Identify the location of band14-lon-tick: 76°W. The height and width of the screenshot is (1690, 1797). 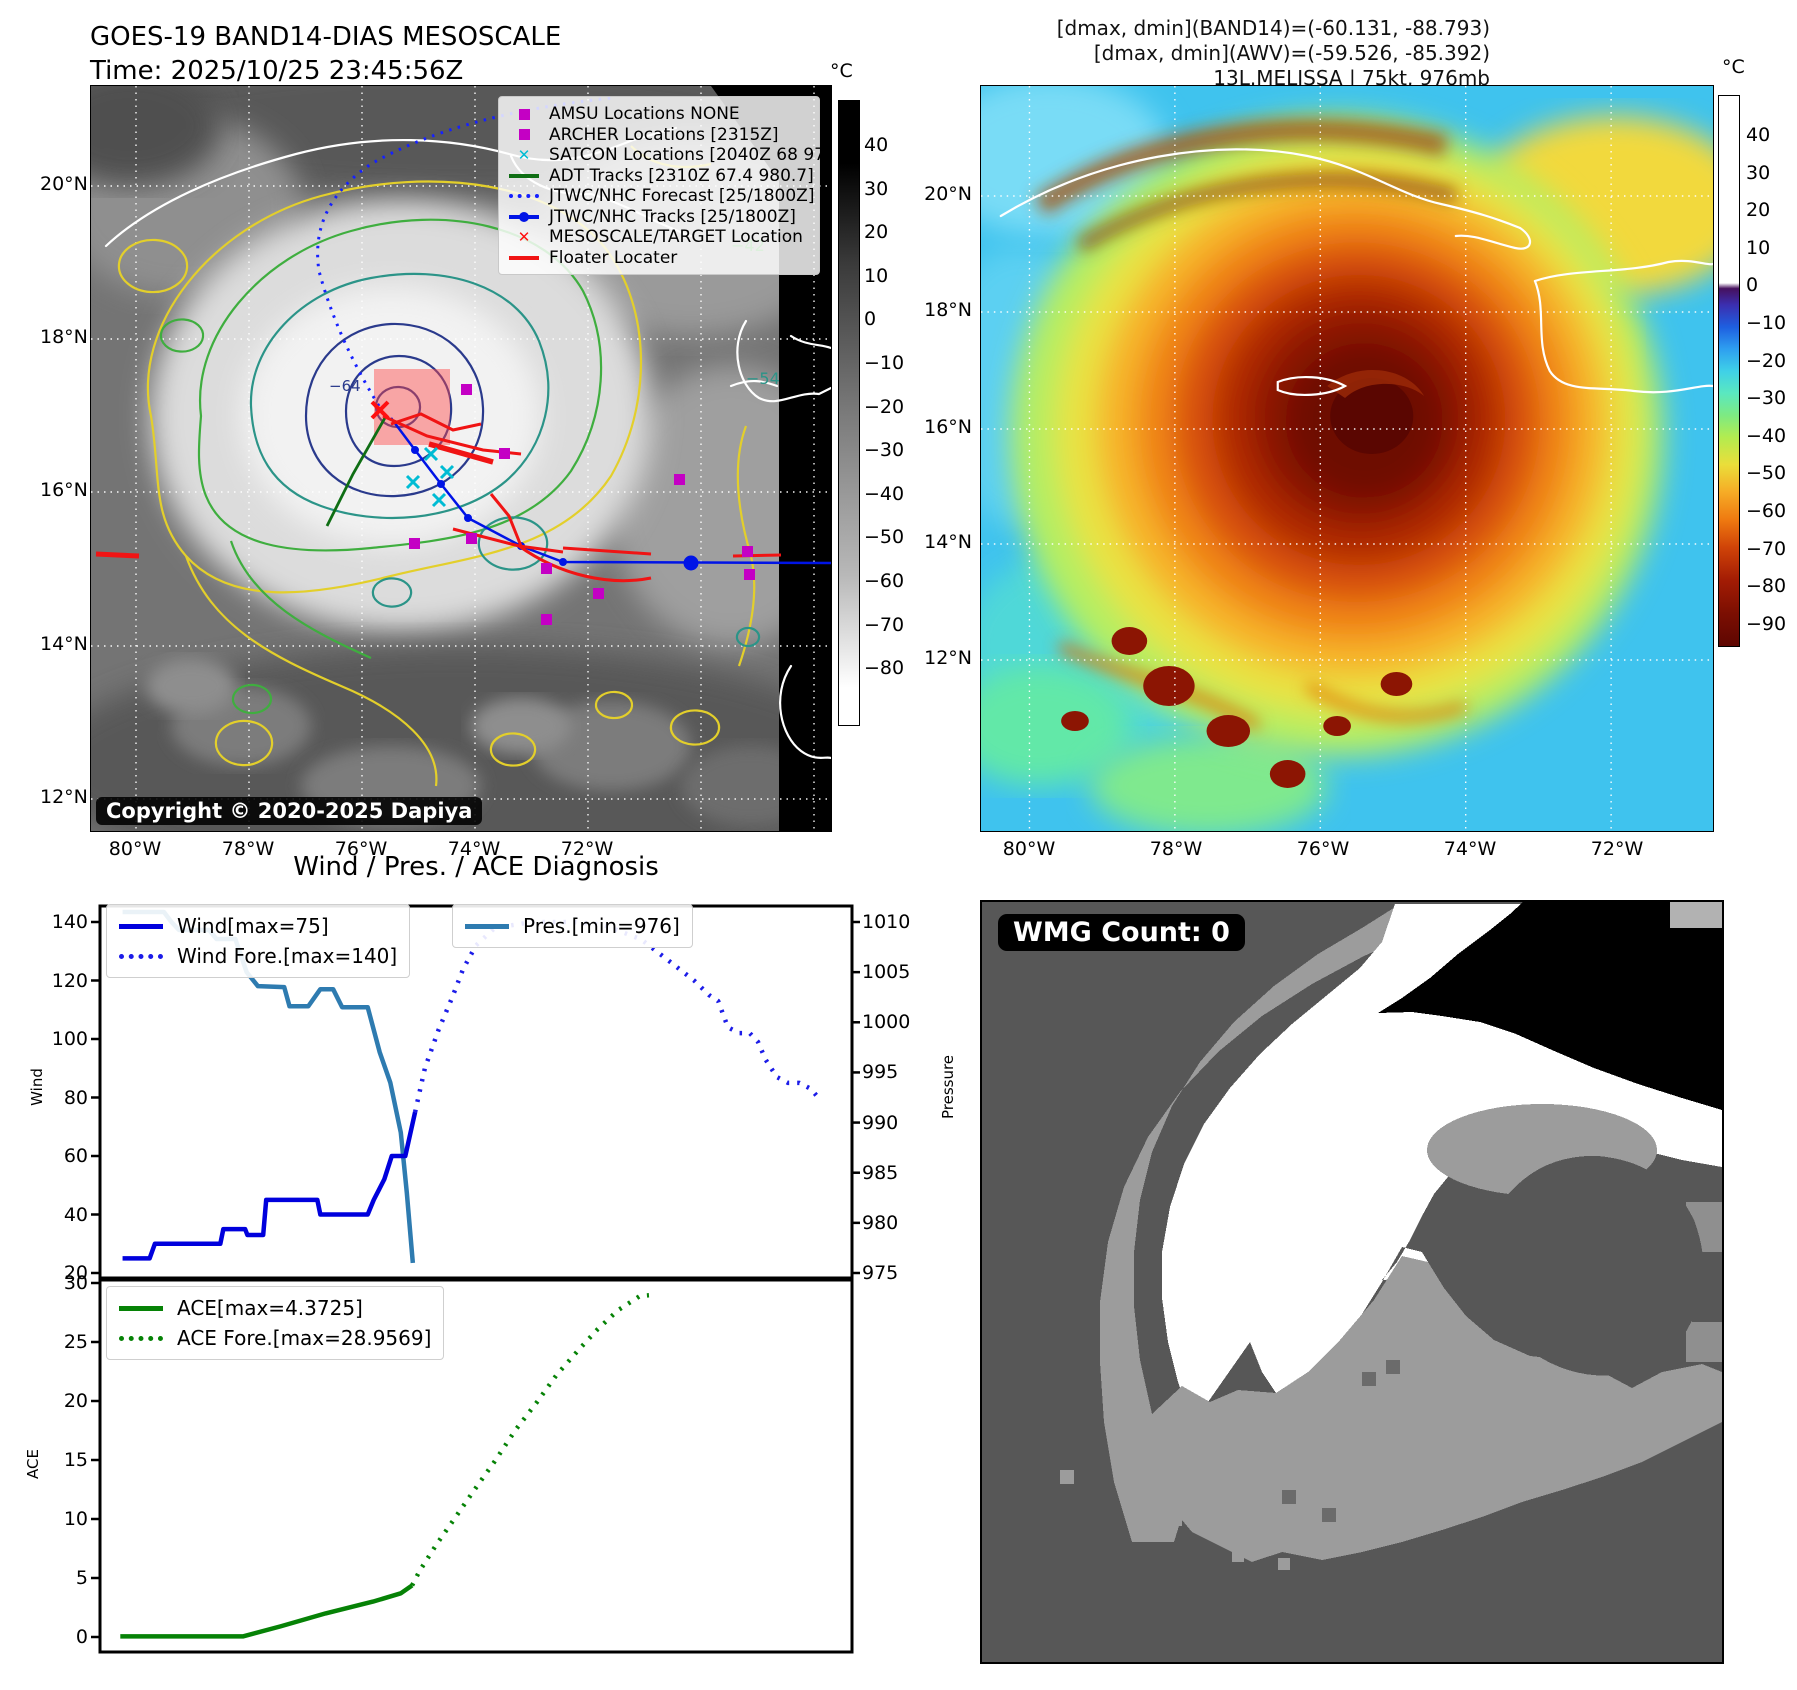
(361, 849).